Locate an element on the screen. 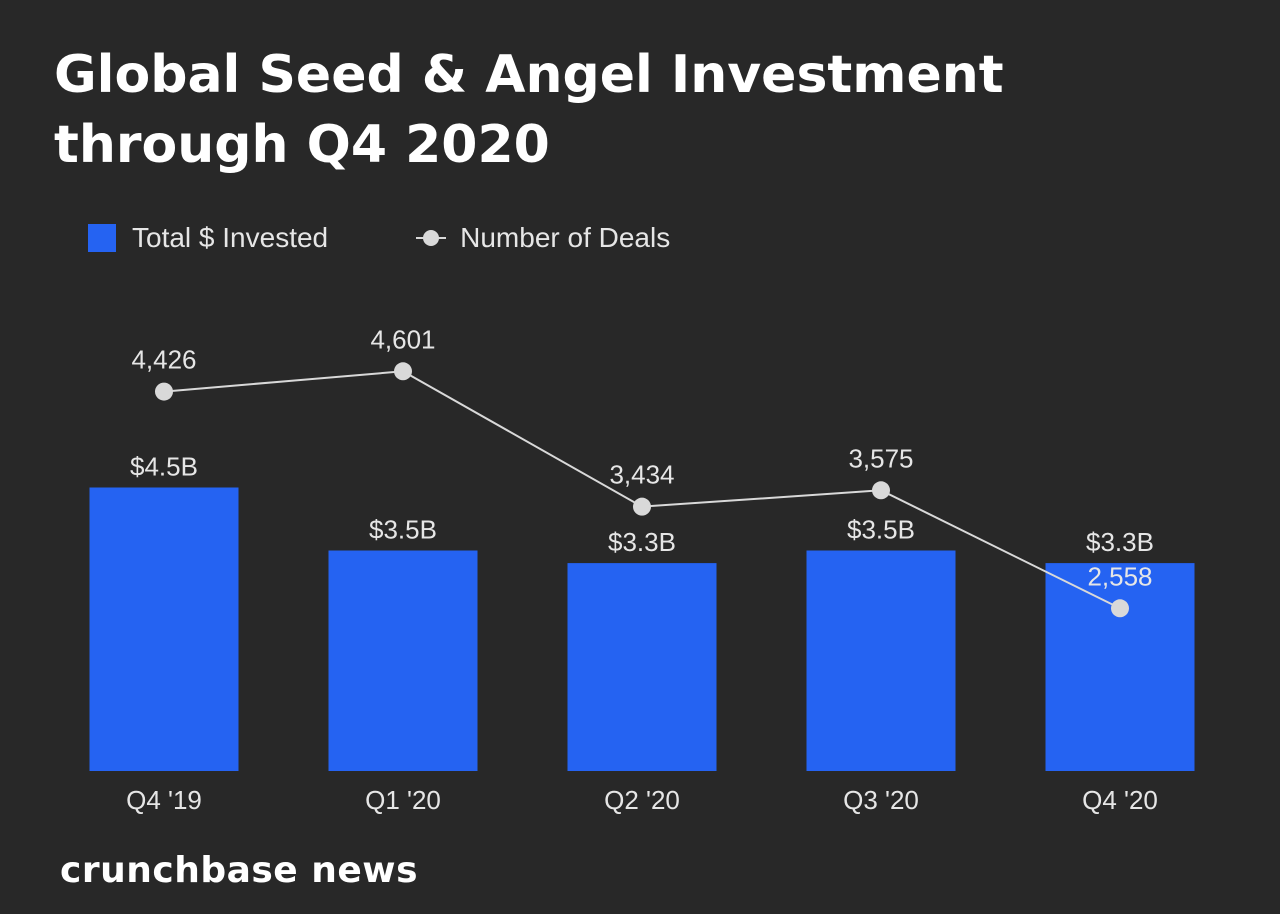 This screenshot has width=1280, height=914. deals-label-1: 4,426 is located at coordinates (163, 360).